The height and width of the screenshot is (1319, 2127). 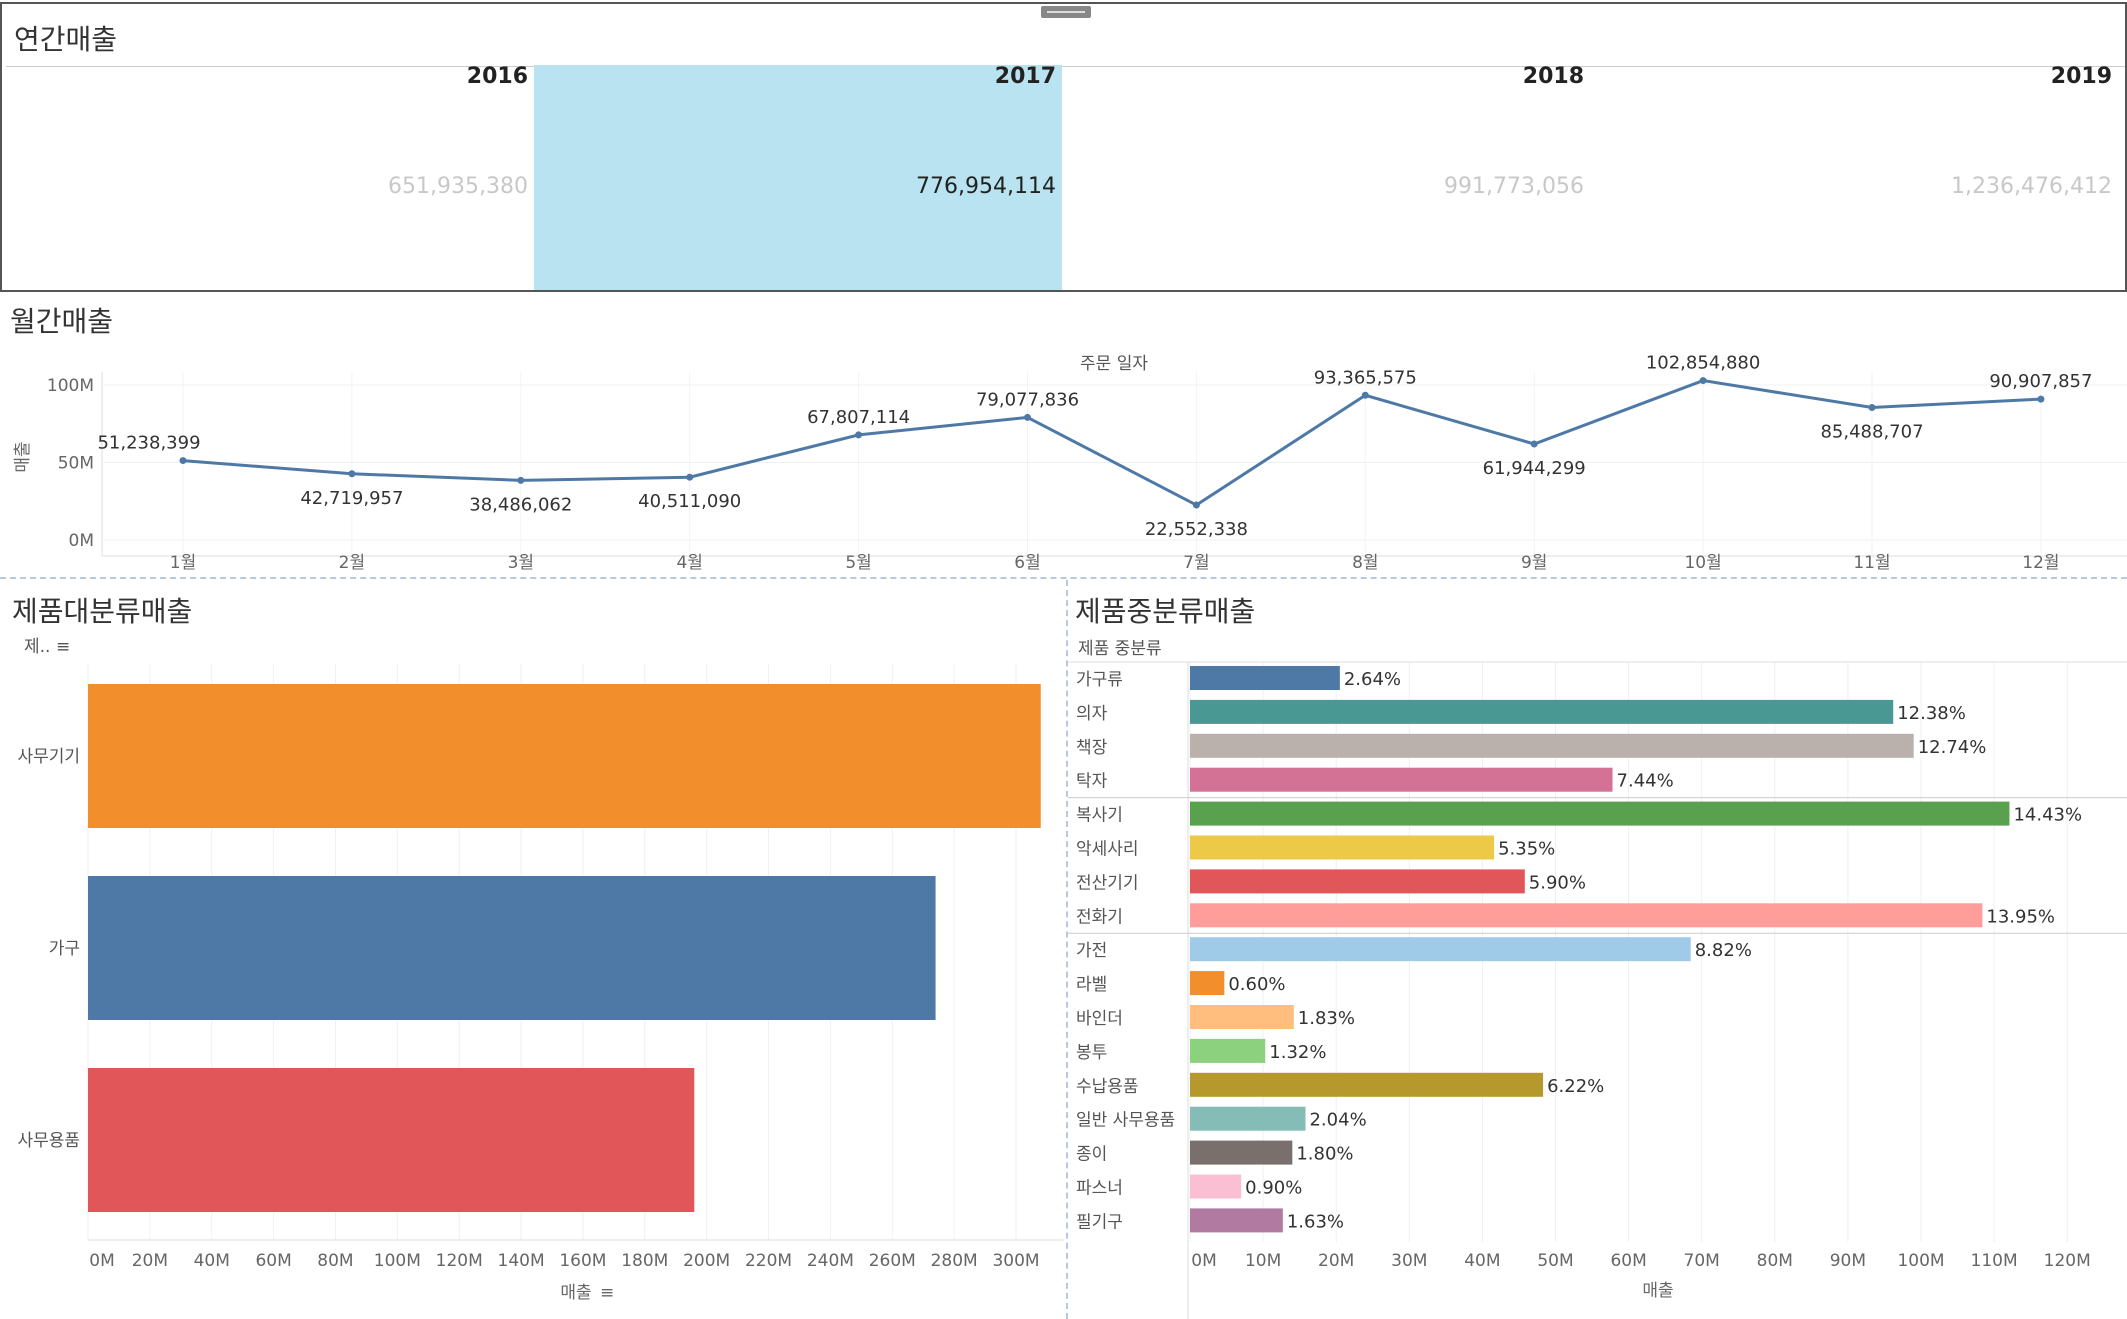 What do you see at coordinates (1534, 468) in the screenshot?
I see `monthly-value-label: 61,944,299` at bounding box center [1534, 468].